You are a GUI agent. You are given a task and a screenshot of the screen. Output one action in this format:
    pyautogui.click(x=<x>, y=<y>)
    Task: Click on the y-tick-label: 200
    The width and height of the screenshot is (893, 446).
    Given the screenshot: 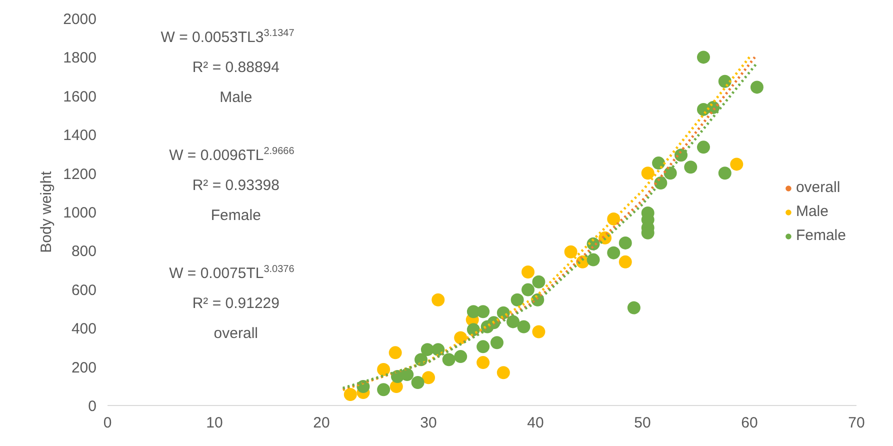 What is the action you would take?
    pyautogui.click(x=84, y=367)
    